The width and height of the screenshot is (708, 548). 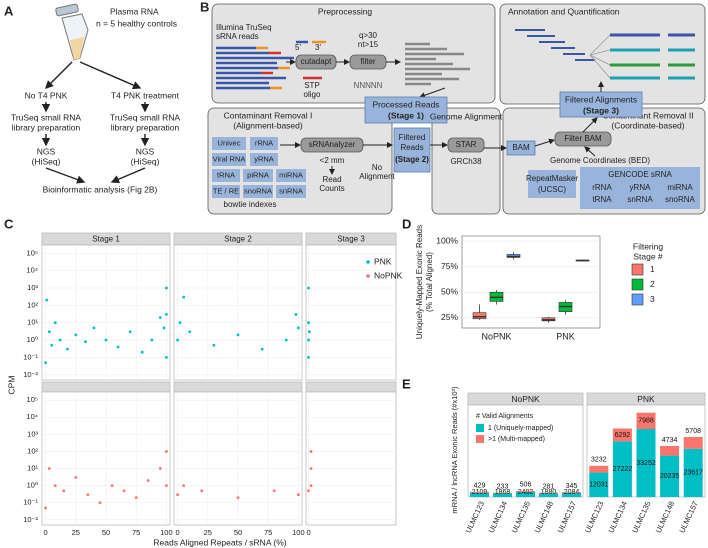 I want to click on facet-strip, so click(x=106, y=387).